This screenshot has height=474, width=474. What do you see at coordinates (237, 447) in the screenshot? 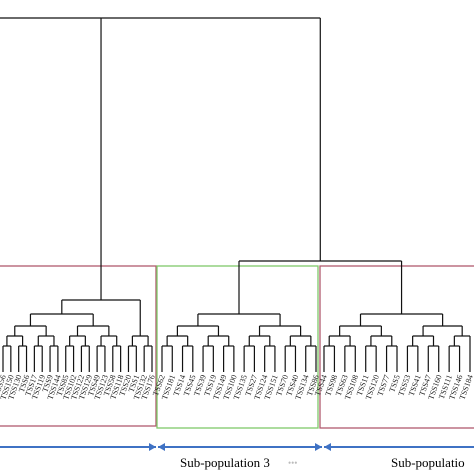
I see `cluster-span-arrows` at bounding box center [237, 447].